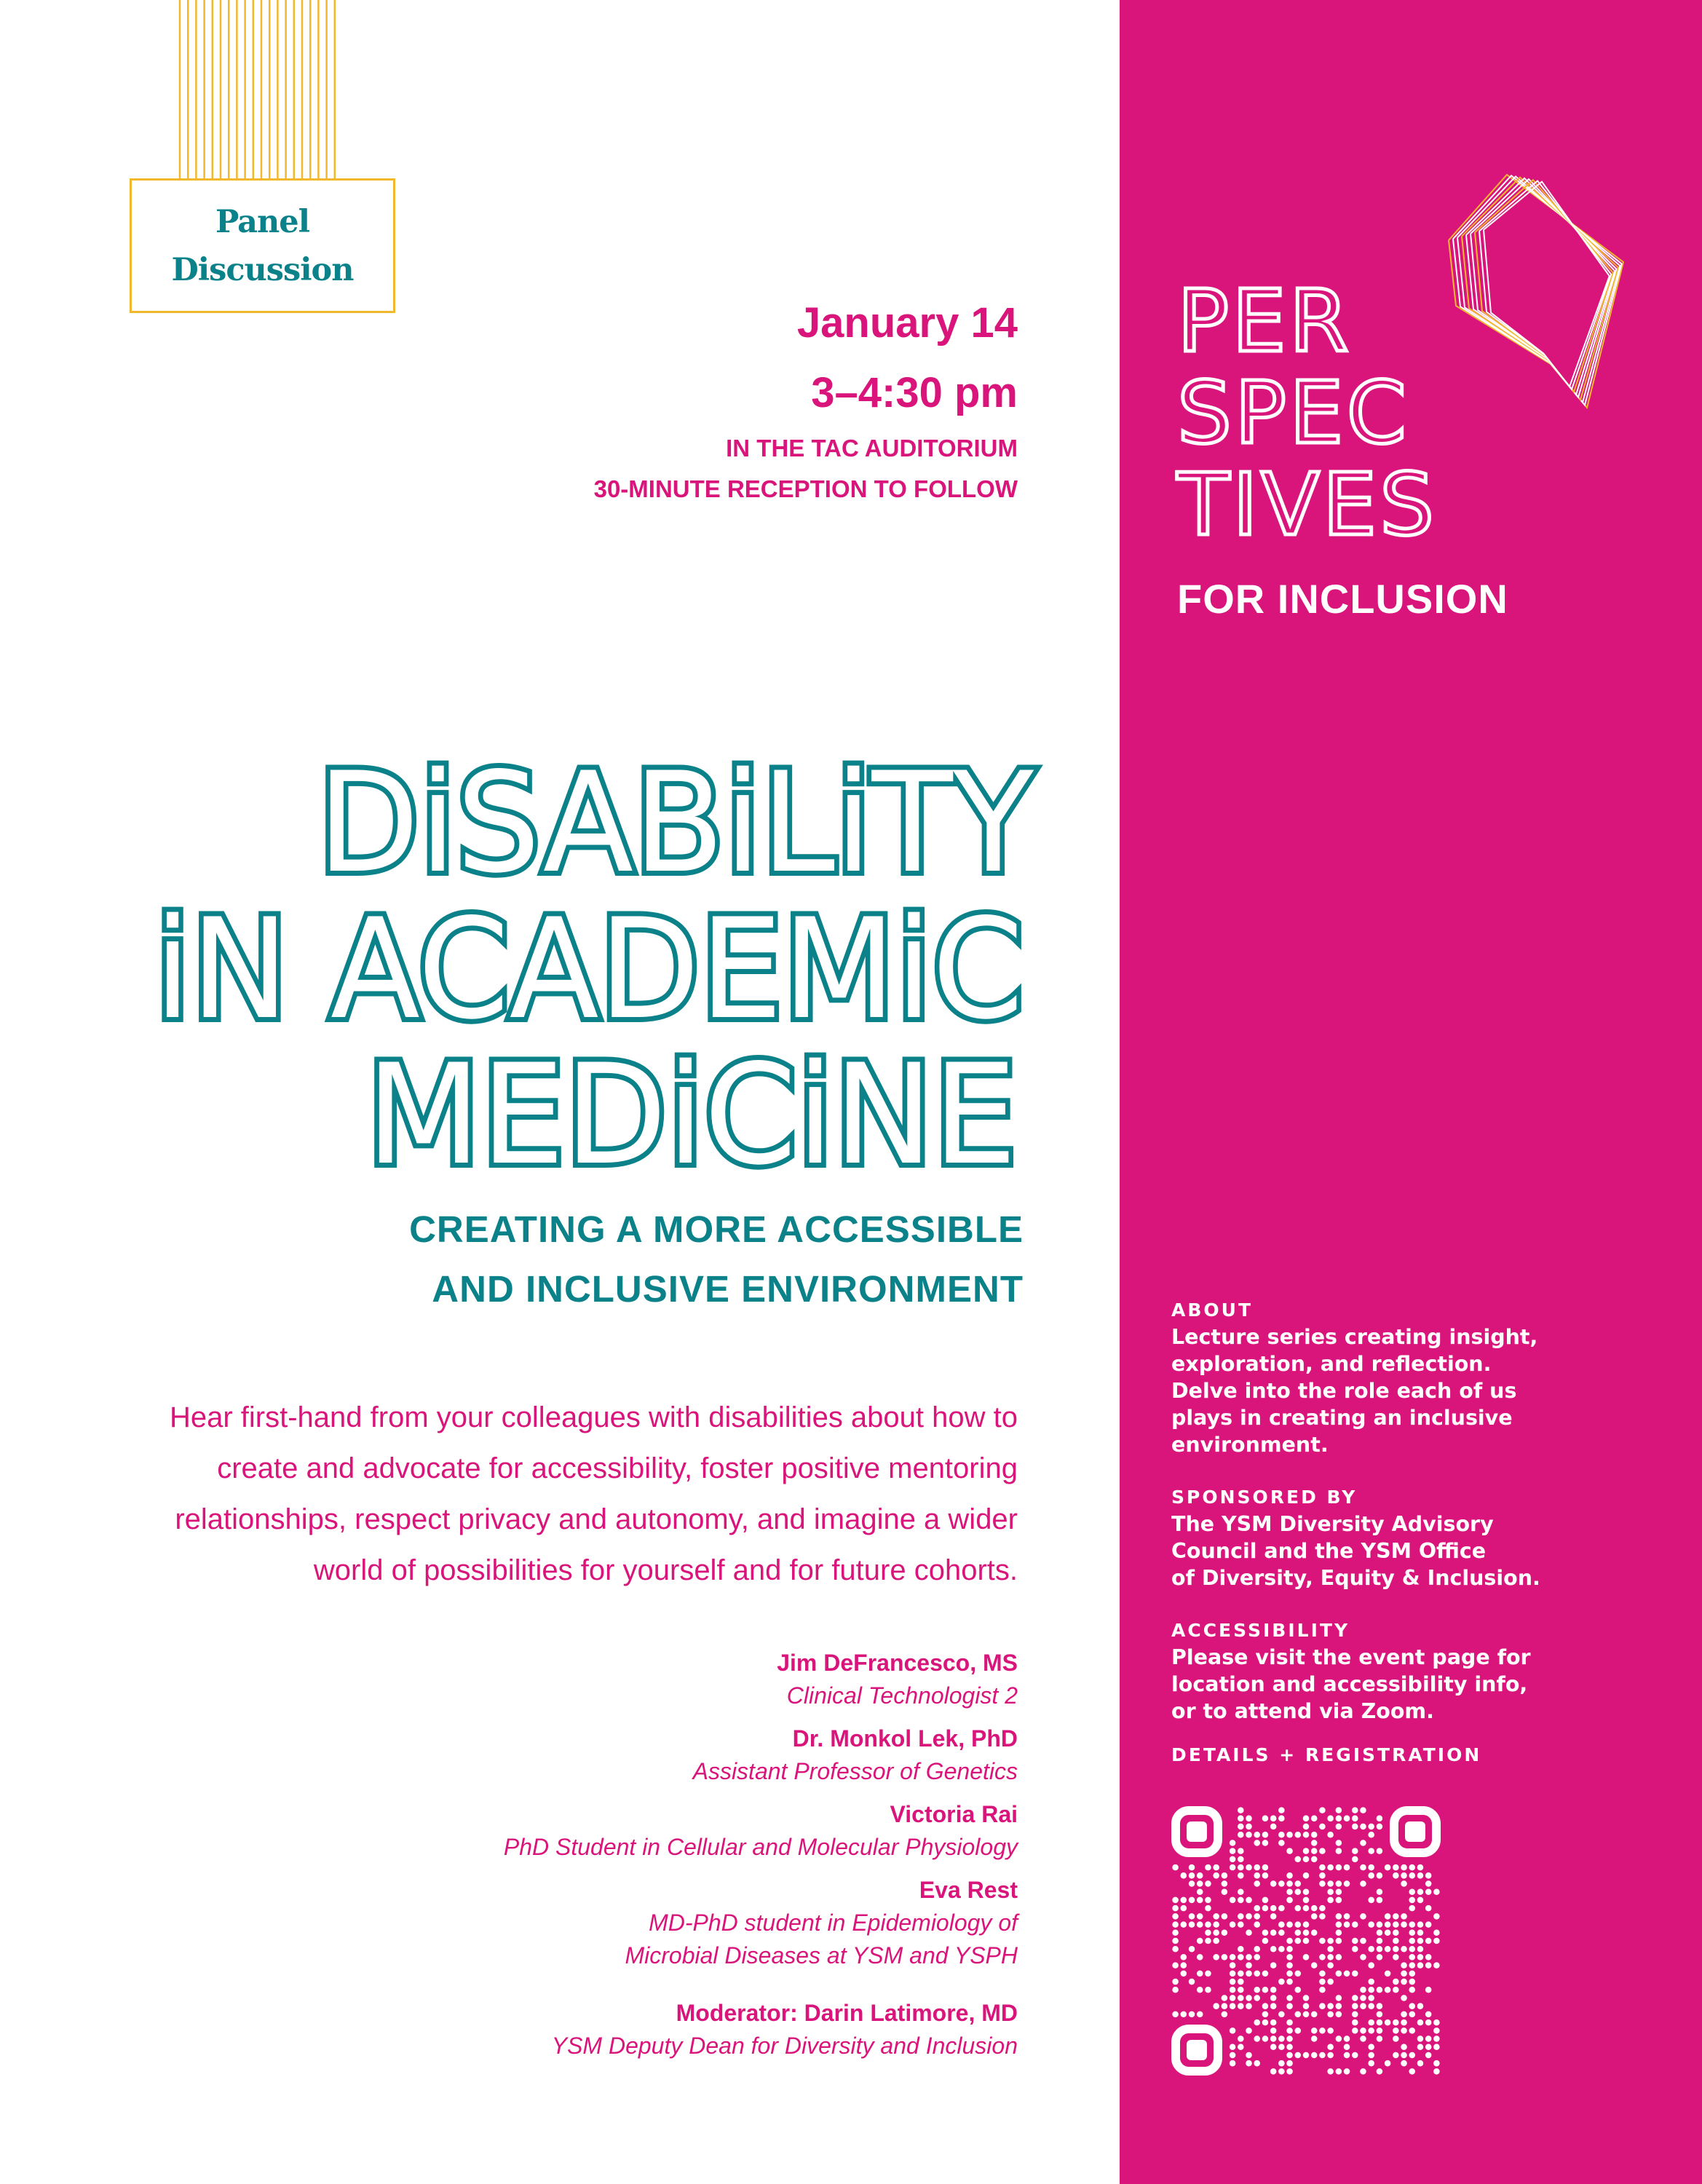  What do you see at coordinates (589, 969) in the screenshot?
I see `title-line-2: iN ACADEMiC` at bounding box center [589, 969].